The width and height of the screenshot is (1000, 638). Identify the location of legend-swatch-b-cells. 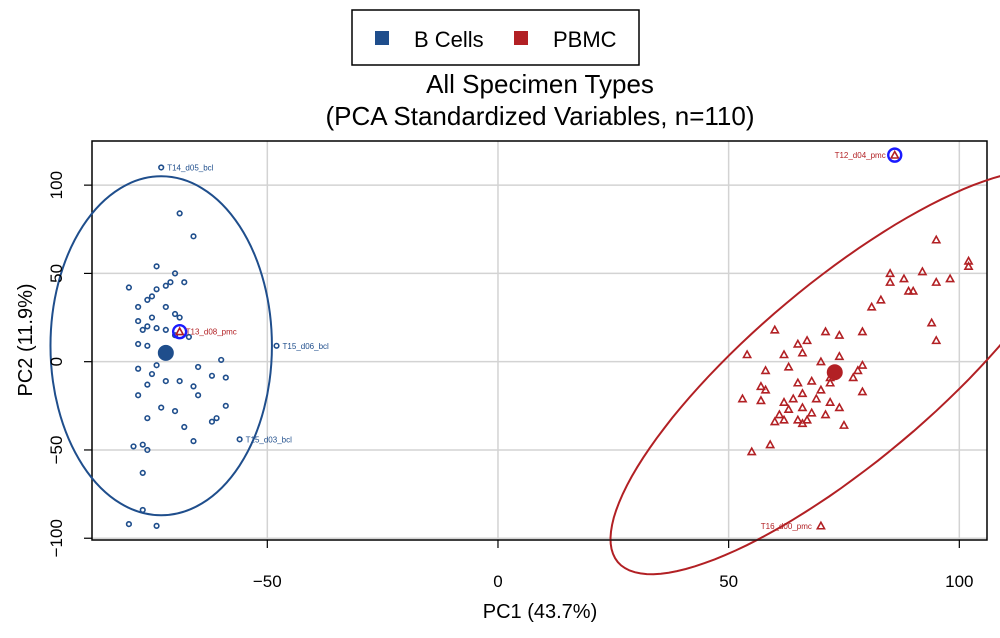
(382, 38).